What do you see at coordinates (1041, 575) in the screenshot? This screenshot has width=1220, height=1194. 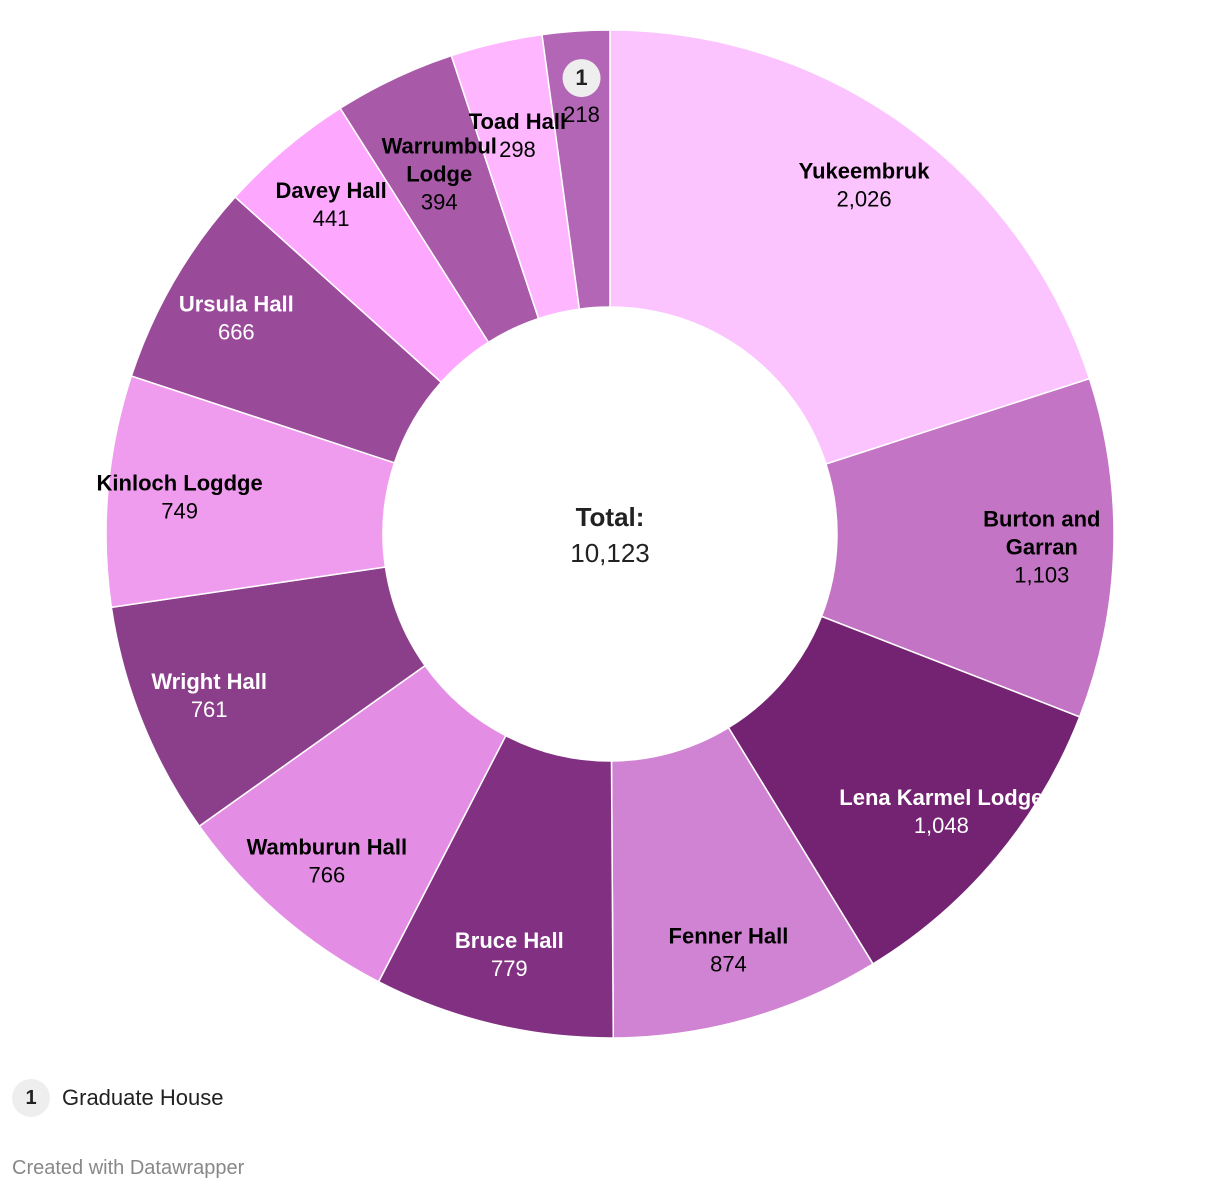 I see `value-label-burton-and-garran: 1,103` at bounding box center [1041, 575].